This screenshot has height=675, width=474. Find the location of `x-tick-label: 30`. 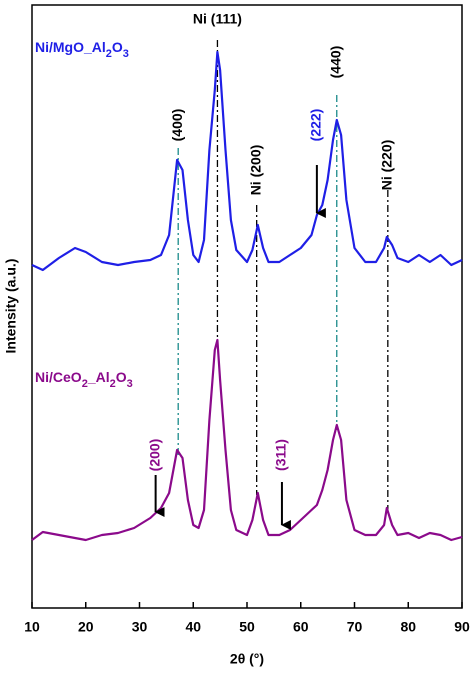

x-tick-label: 30 is located at coordinates (140, 627).